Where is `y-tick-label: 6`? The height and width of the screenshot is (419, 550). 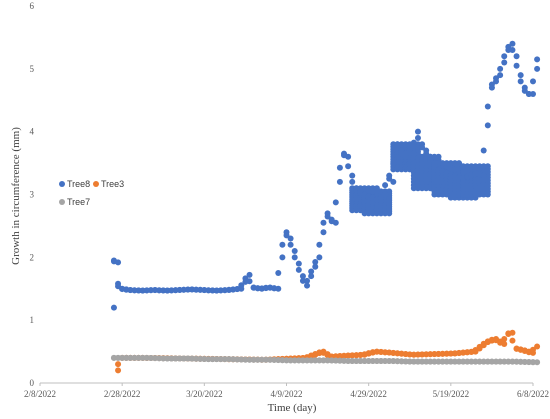 y-tick-label: 6 is located at coordinates (32, 6).